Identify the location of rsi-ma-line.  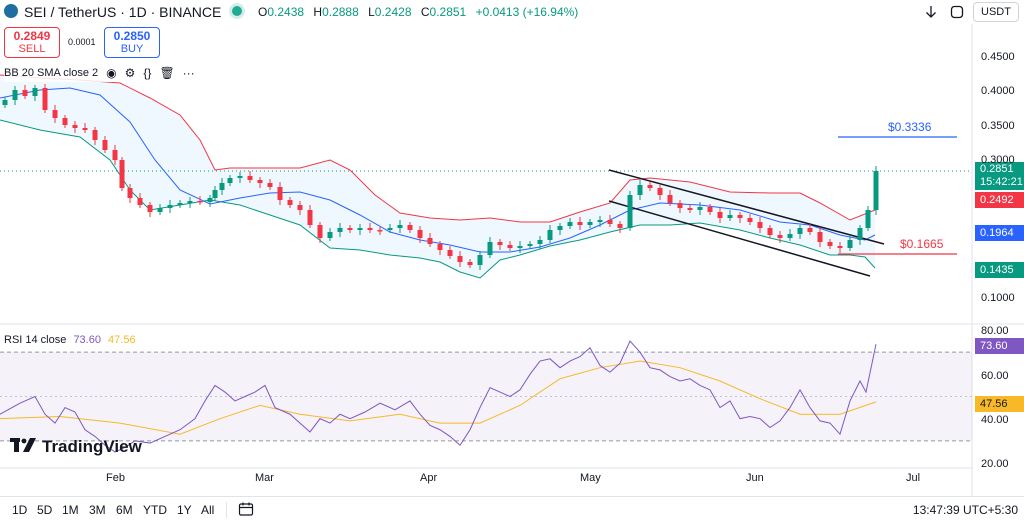
(438, 397).